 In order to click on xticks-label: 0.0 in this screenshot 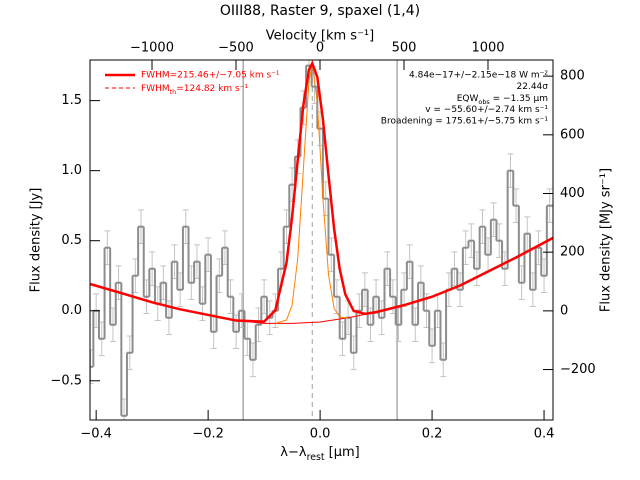, I will do `click(320, 434)`.